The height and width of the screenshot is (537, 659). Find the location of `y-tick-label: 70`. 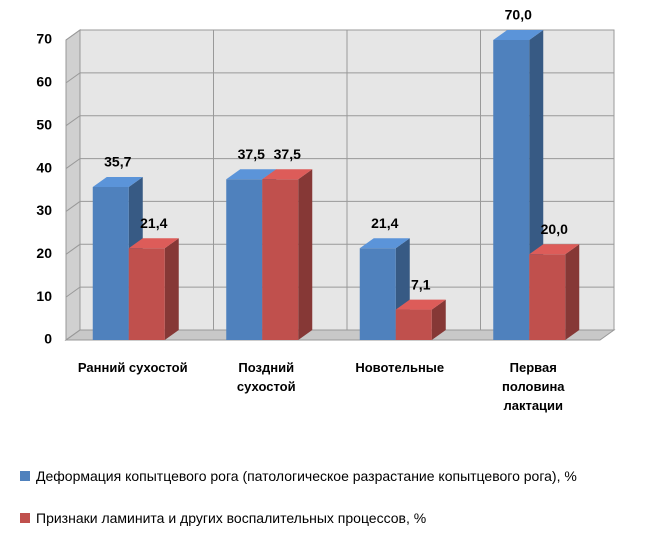

y-tick-label: 70 is located at coordinates (44, 39).